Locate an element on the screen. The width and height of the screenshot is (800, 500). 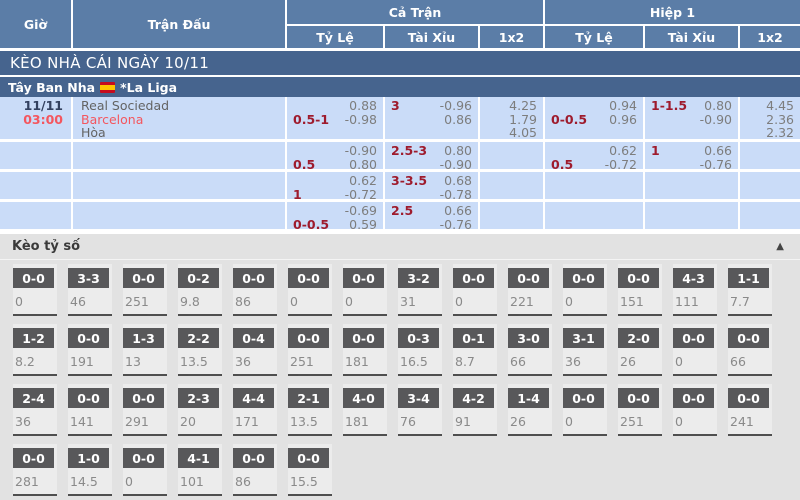
ft-overunder-cell: 2.5-3 0.80 -0.90 is located at coordinates (432, 155).